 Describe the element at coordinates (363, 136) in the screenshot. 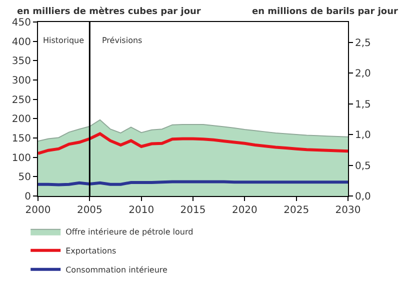

I see `y2-tick-label: 1,0` at that location.